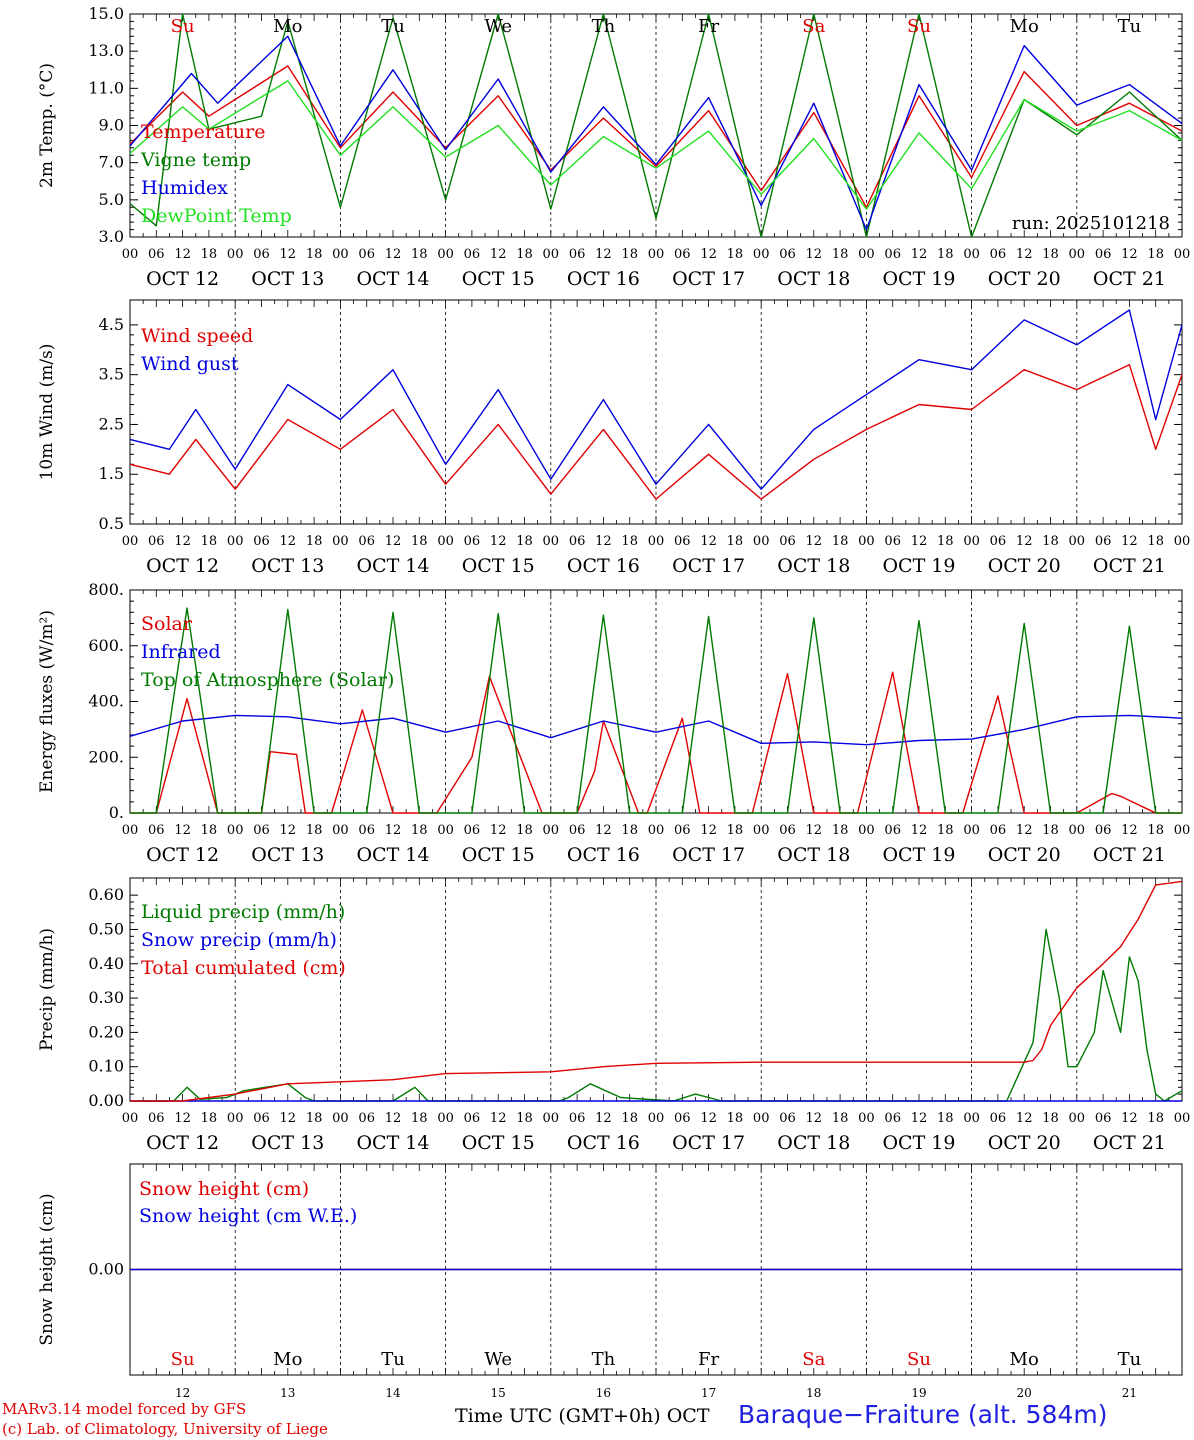 The height and width of the screenshot is (1440, 1194). Describe the element at coordinates (287, 1393) in the screenshot. I see `day-number-label: 13` at that location.